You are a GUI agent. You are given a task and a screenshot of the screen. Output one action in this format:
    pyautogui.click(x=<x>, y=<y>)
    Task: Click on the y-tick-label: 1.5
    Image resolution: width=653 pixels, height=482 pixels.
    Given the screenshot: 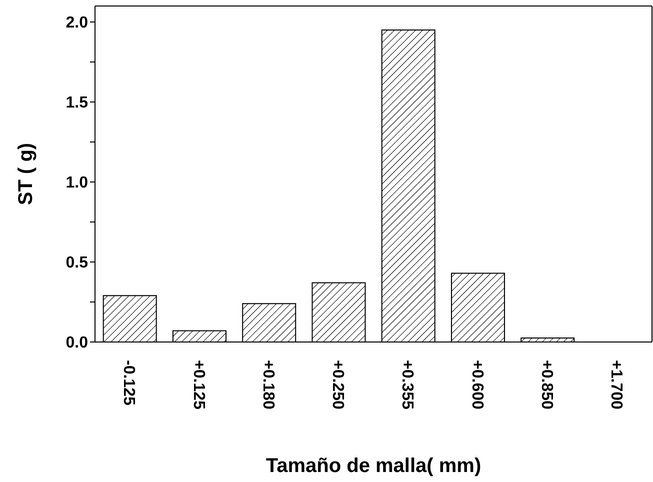 What is the action you would take?
    pyautogui.click(x=77, y=103)
    